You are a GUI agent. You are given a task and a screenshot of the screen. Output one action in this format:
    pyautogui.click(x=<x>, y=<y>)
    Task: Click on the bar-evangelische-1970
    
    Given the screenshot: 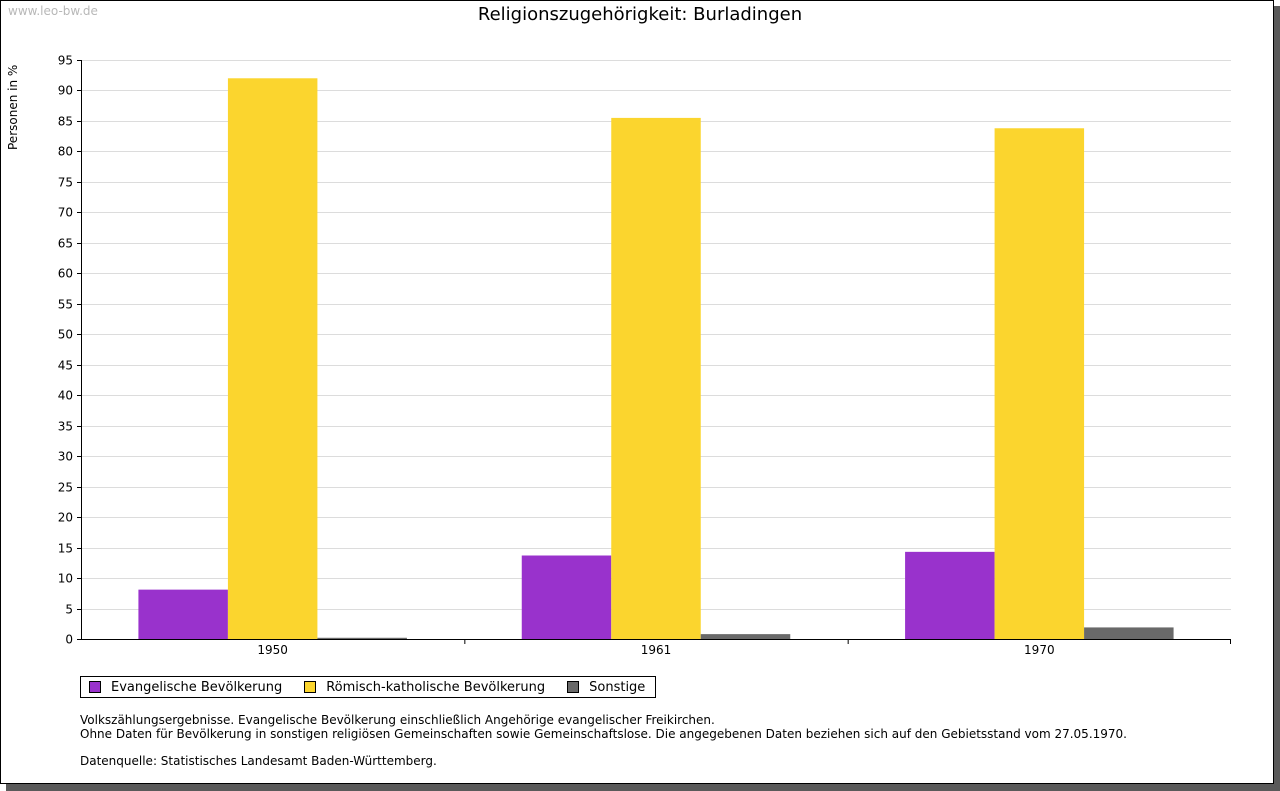 What is the action you would take?
    pyautogui.click(x=950, y=595)
    